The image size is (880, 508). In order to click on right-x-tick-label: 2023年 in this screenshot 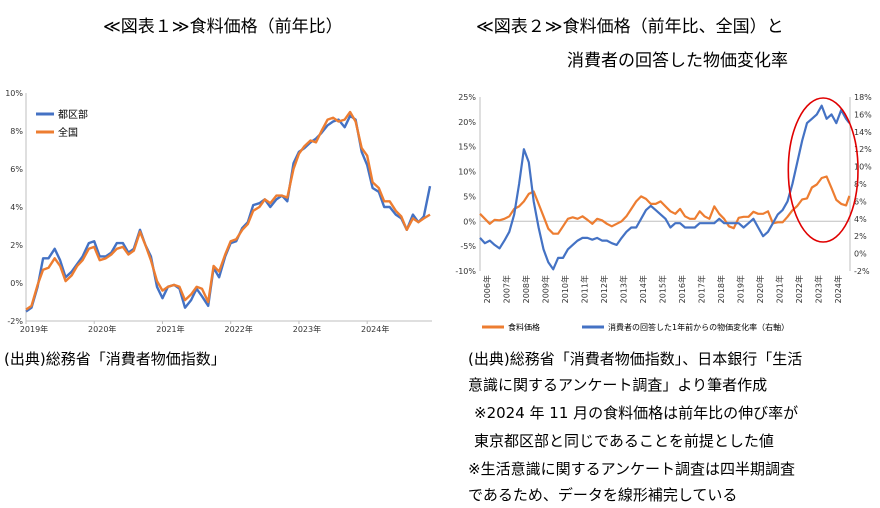, I will do `click(819, 289)`.